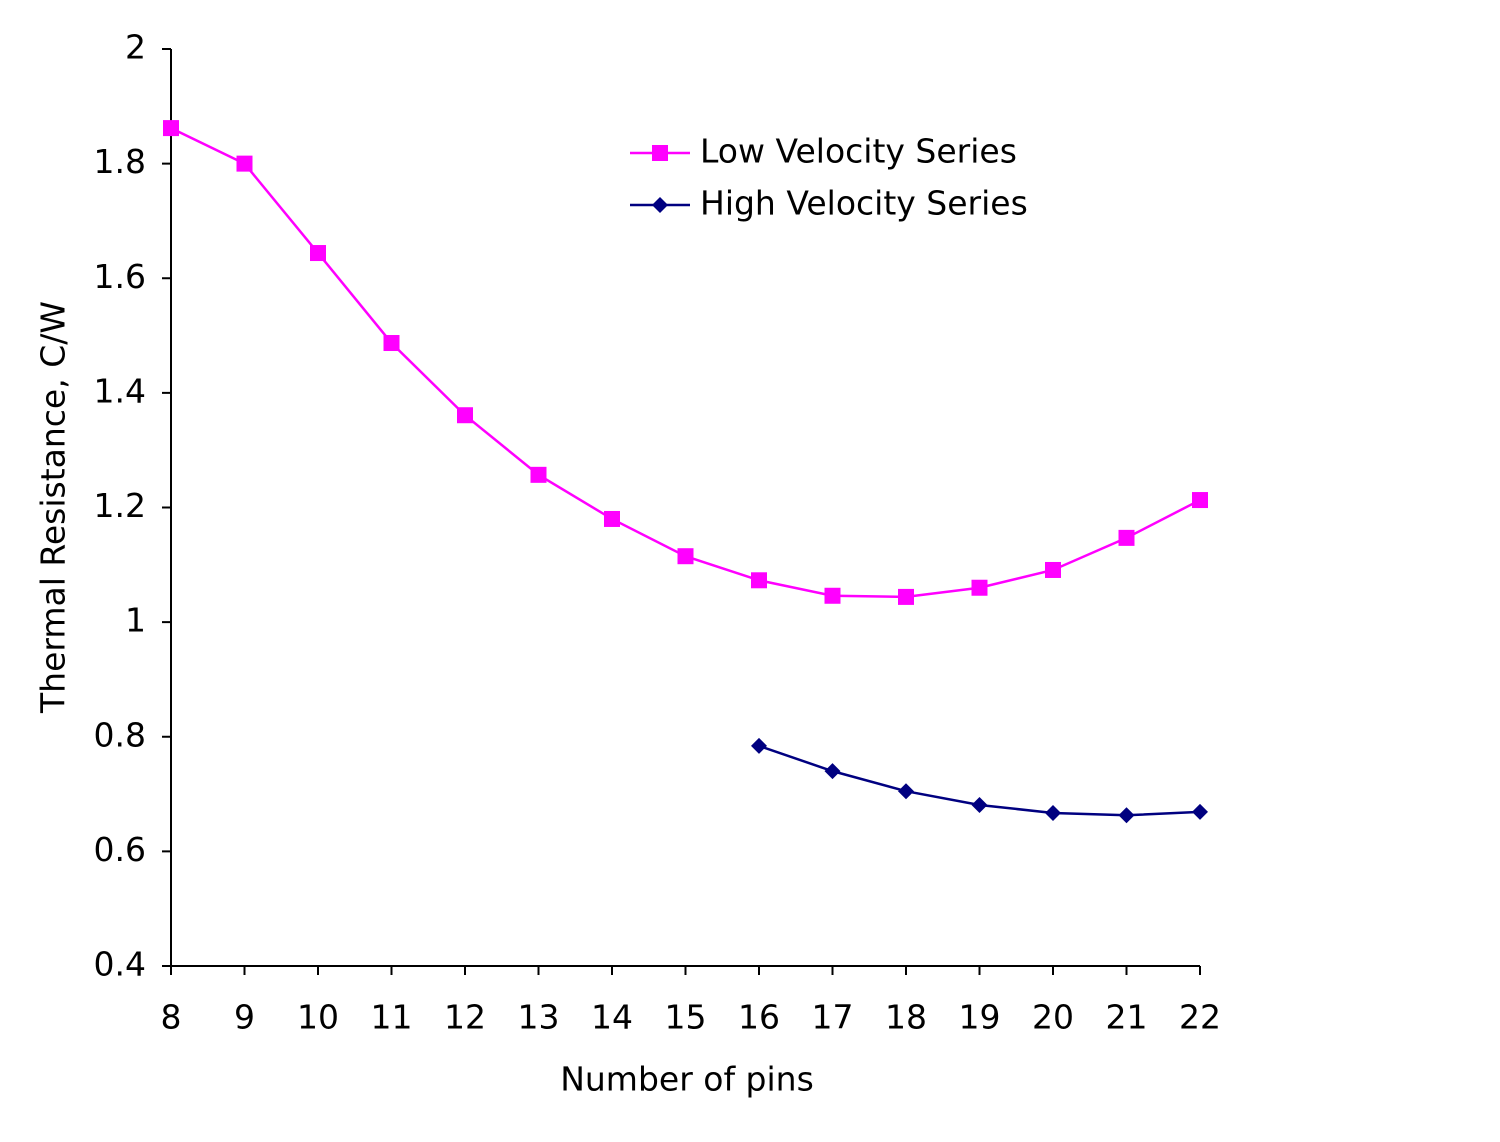 This screenshot has width=1500, height=1142. I want to click on x-tick-label: 11, so click(392, 1017).